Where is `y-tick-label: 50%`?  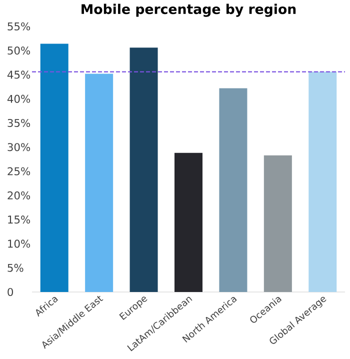 y-tick-label: 50% is located at coordinates (19, 50).